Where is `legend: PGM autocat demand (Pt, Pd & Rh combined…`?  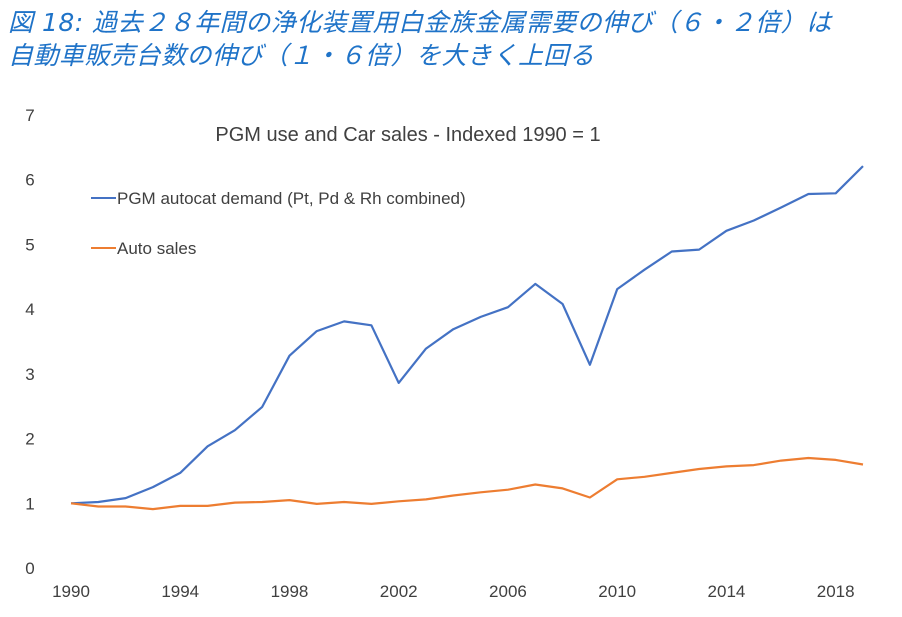 legend: PGM autocat demand (Pt, Pd & Rh combined… is located at coordinates (278, 223).